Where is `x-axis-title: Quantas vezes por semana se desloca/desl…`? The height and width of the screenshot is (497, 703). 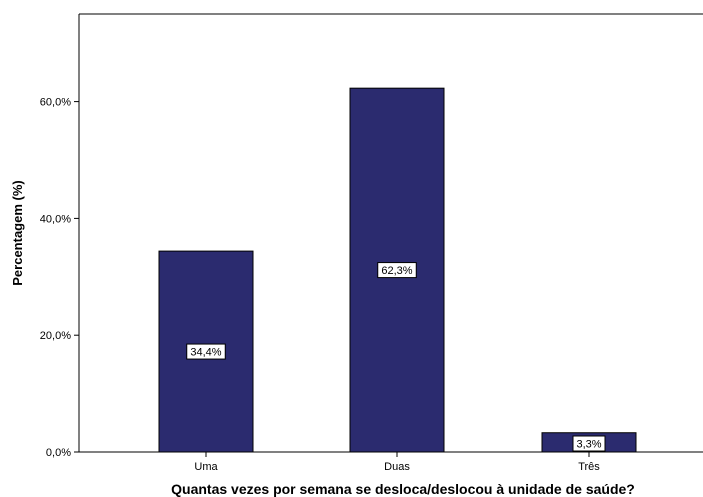 x-axis-title: Quantas vezes por semana se desloca/desl… is located at coordinates (403, 489).